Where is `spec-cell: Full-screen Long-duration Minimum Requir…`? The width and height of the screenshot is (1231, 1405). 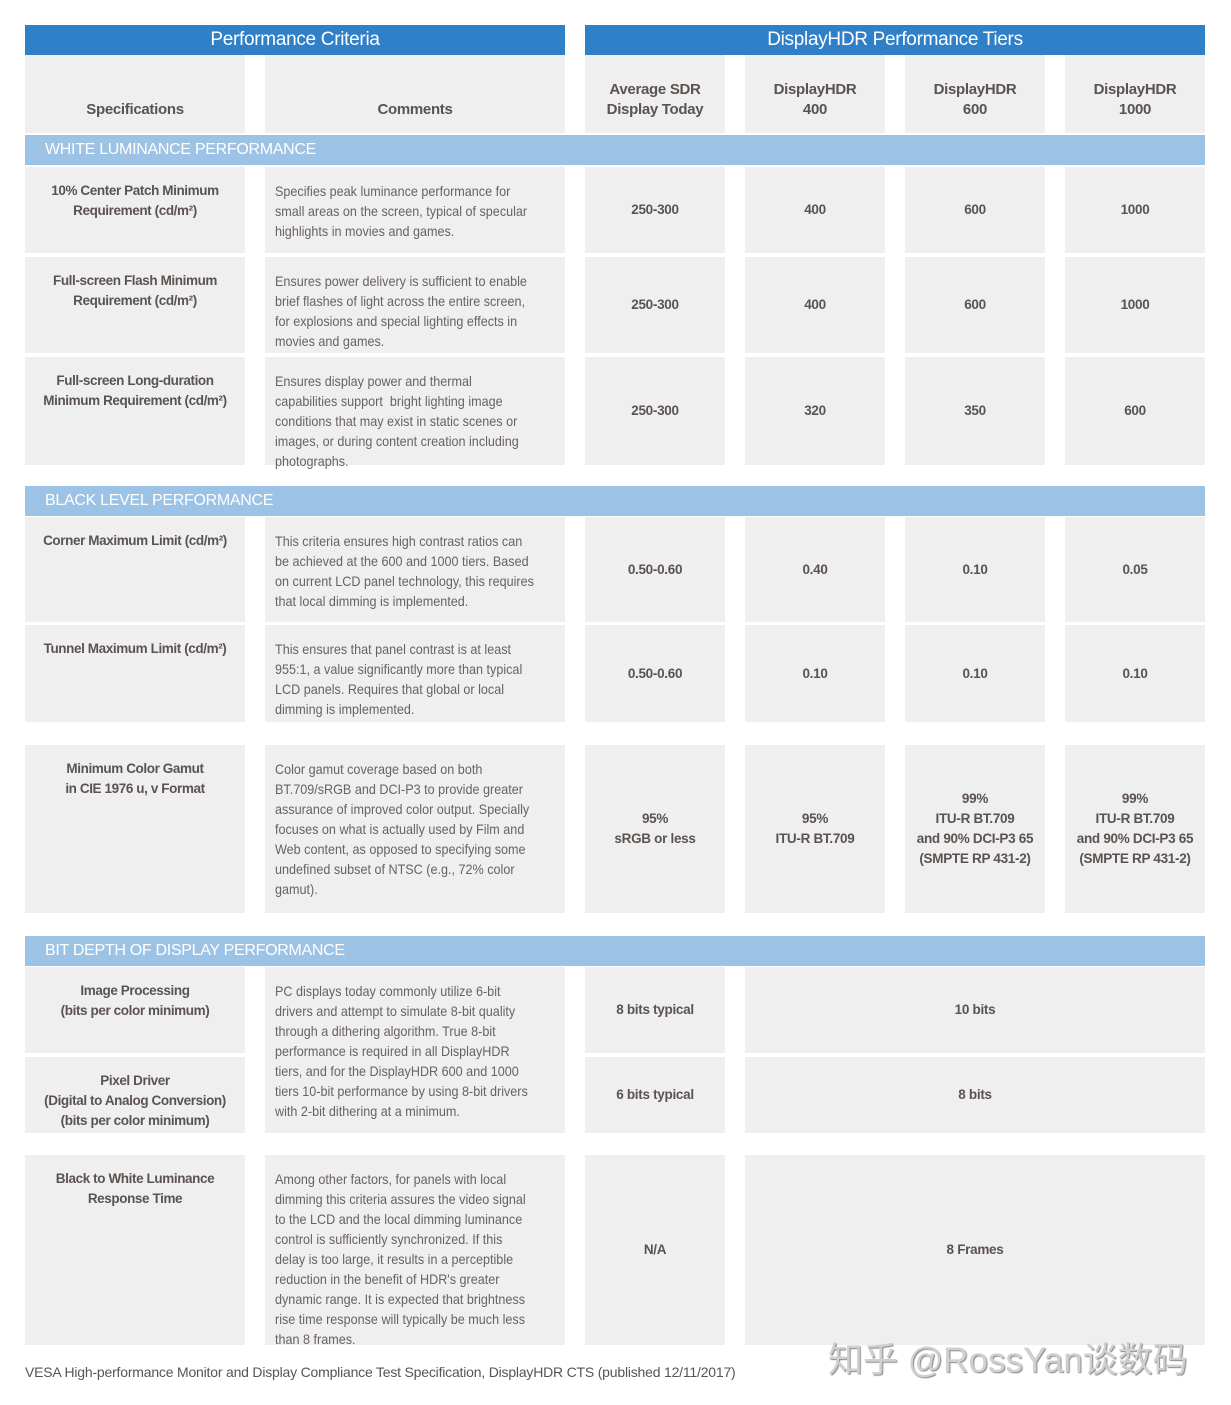
spec-cell: Full-screen Long-duration Minimum Requir… is located at coordinates (135, 411).